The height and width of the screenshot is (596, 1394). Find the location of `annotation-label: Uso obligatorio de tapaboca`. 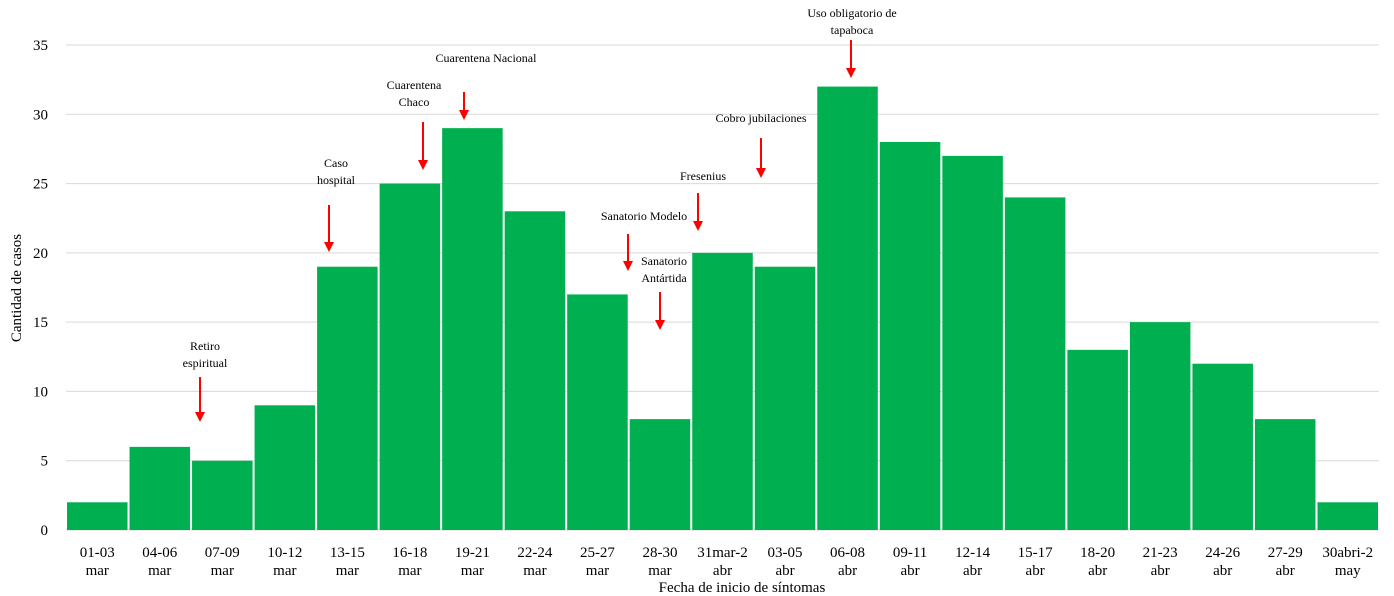

annotation-label: Uso obligatorio de tapaboca is located at coordinates (851, 21).